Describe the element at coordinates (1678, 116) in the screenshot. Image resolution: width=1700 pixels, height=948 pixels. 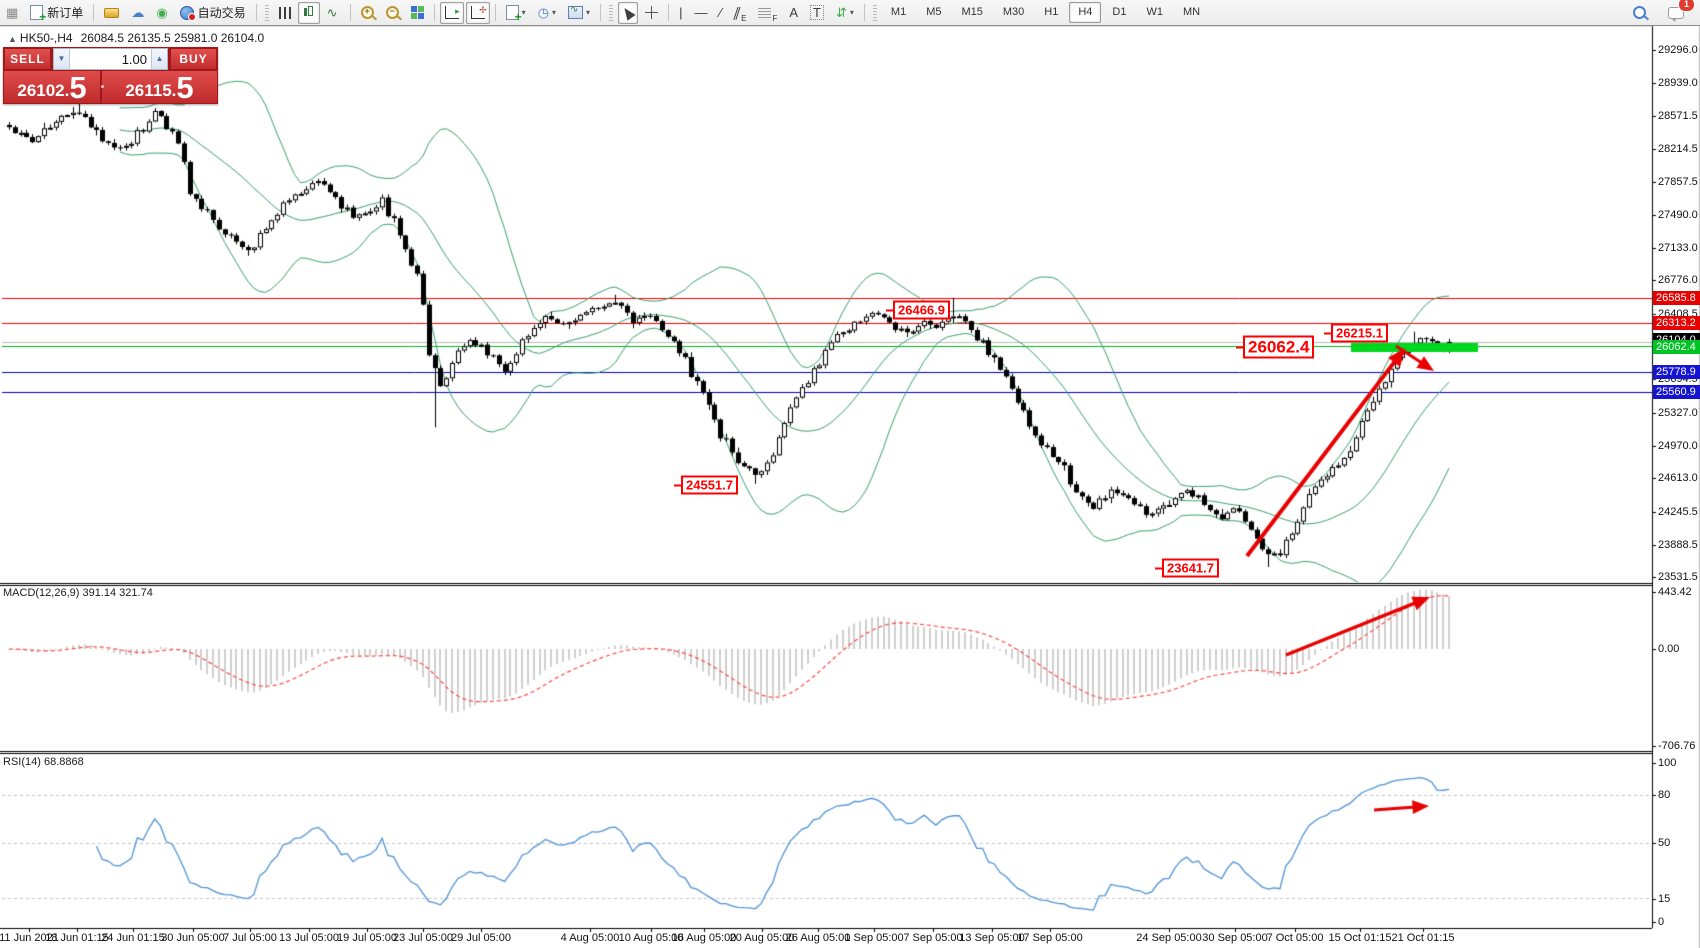
I see `price-tick: 28571.5` at that location.